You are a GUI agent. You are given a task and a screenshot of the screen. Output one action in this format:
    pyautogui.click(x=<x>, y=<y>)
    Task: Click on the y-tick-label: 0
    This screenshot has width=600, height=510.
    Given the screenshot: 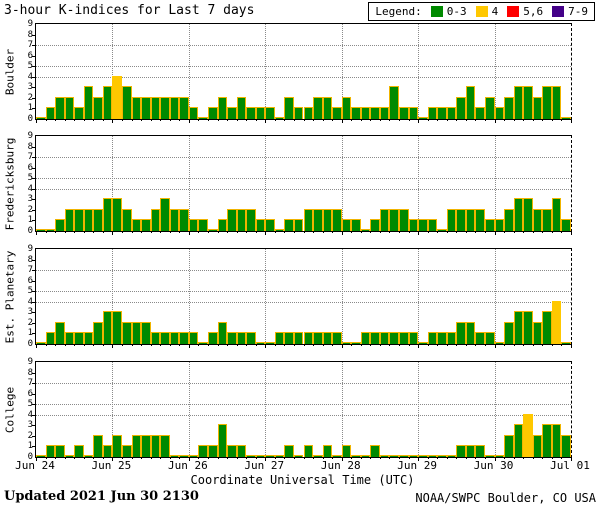 What is the action you would take?
    pyautogui.click(x=30, y=119)
    